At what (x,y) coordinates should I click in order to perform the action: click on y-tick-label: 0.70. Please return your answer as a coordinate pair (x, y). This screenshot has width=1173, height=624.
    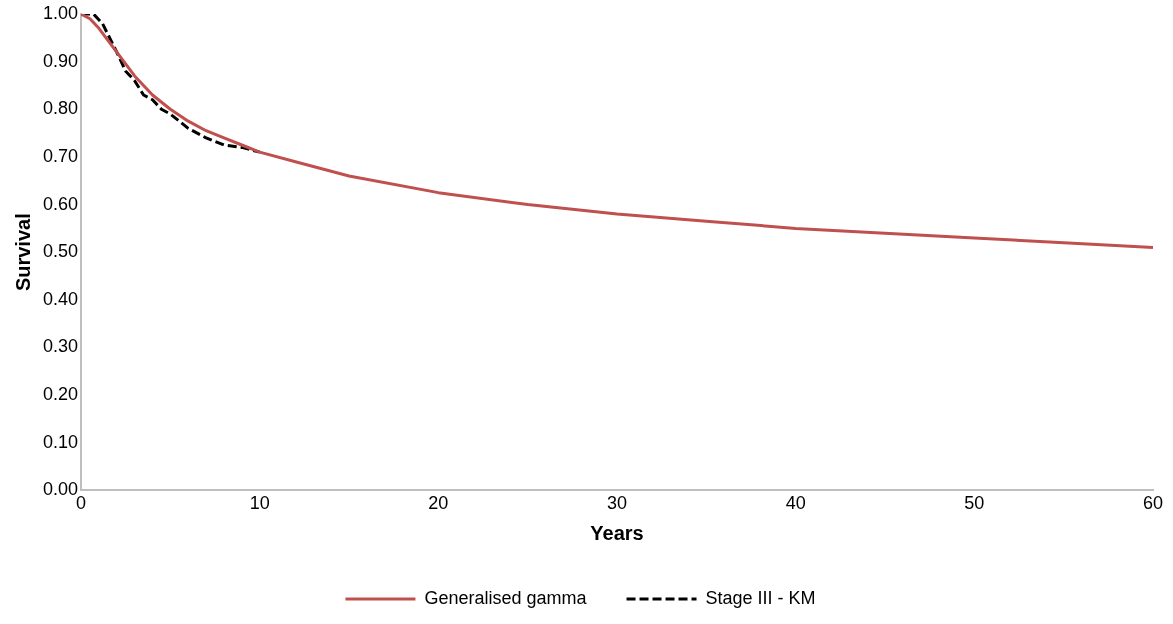
    Looking at the image, I should click on (60, 155).